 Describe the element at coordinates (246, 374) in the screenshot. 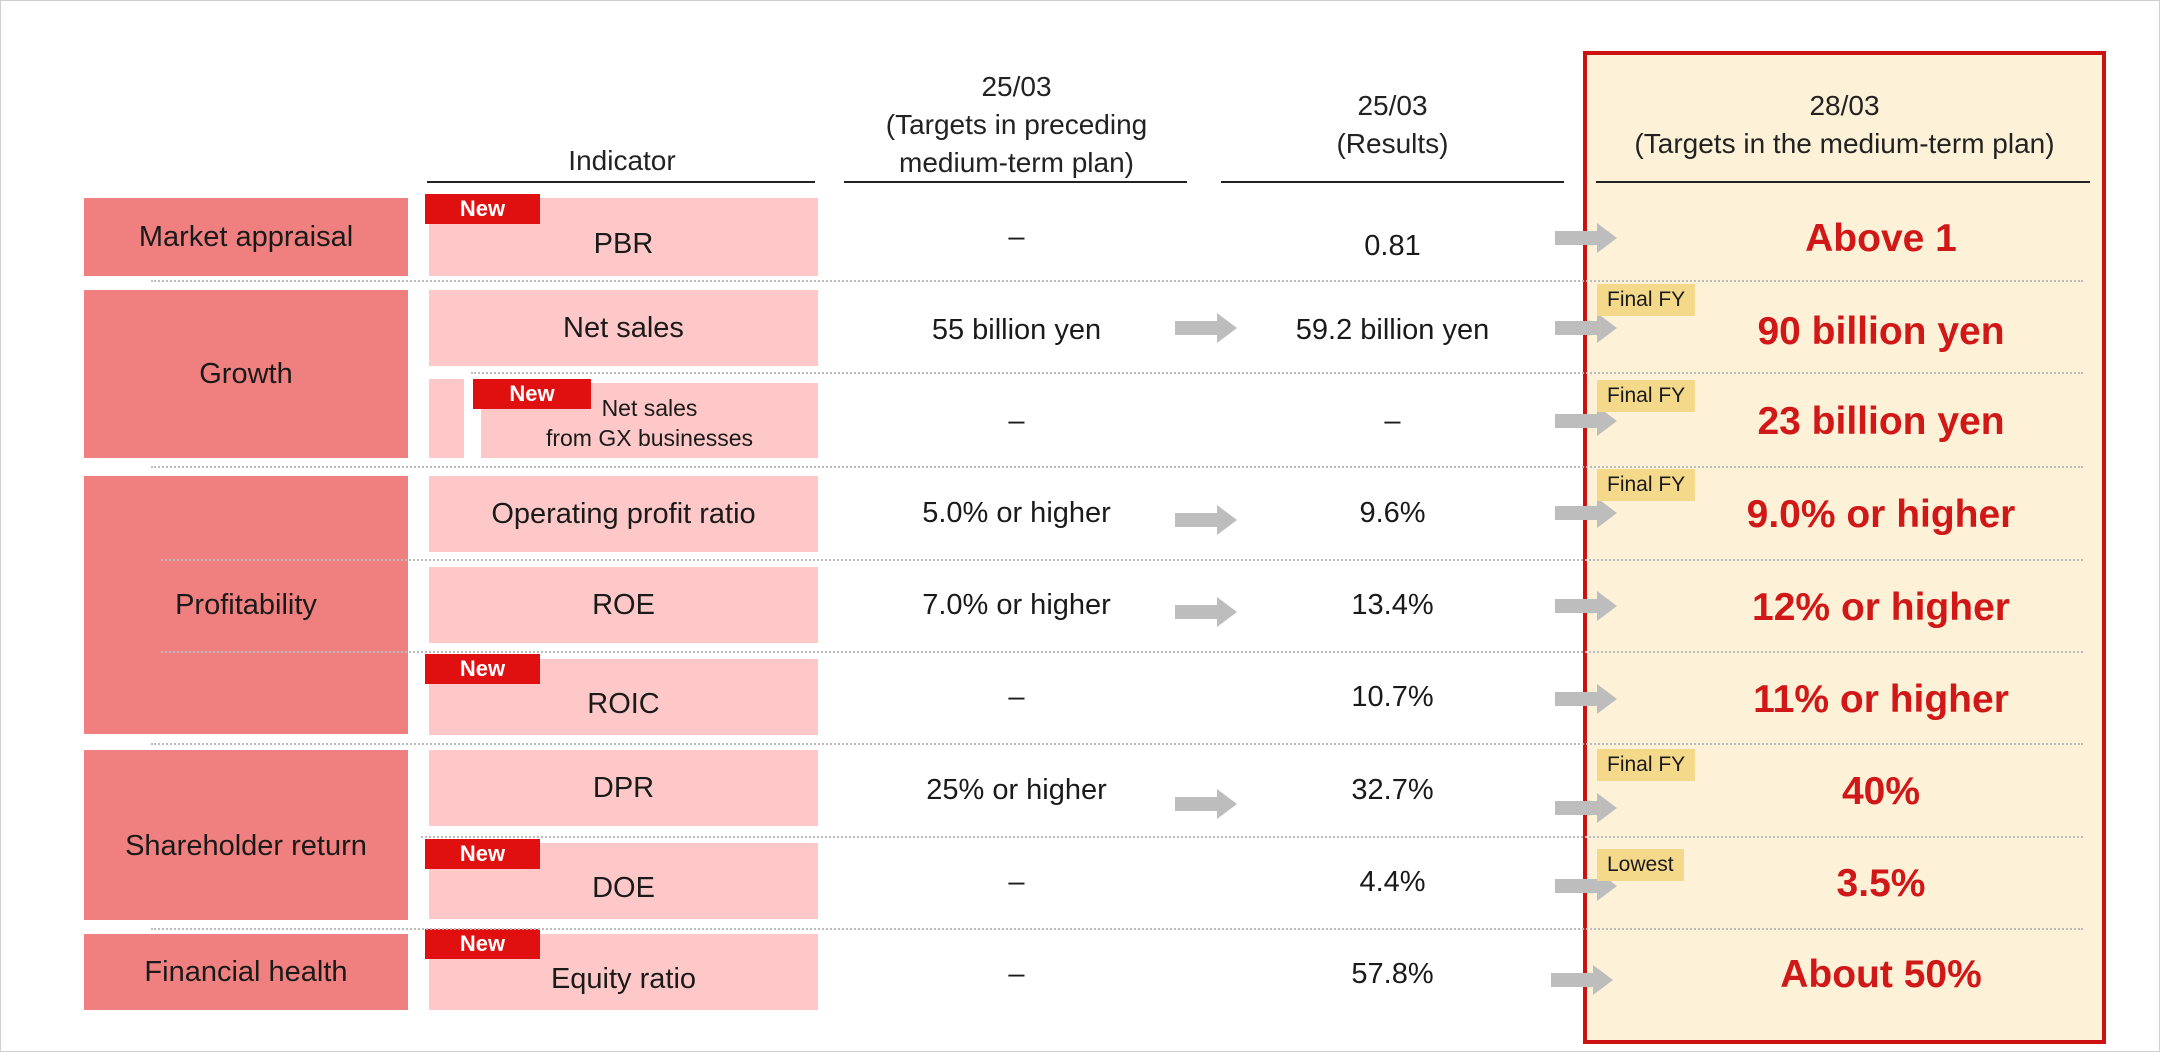

I see `category-growth: Growth` at that location.